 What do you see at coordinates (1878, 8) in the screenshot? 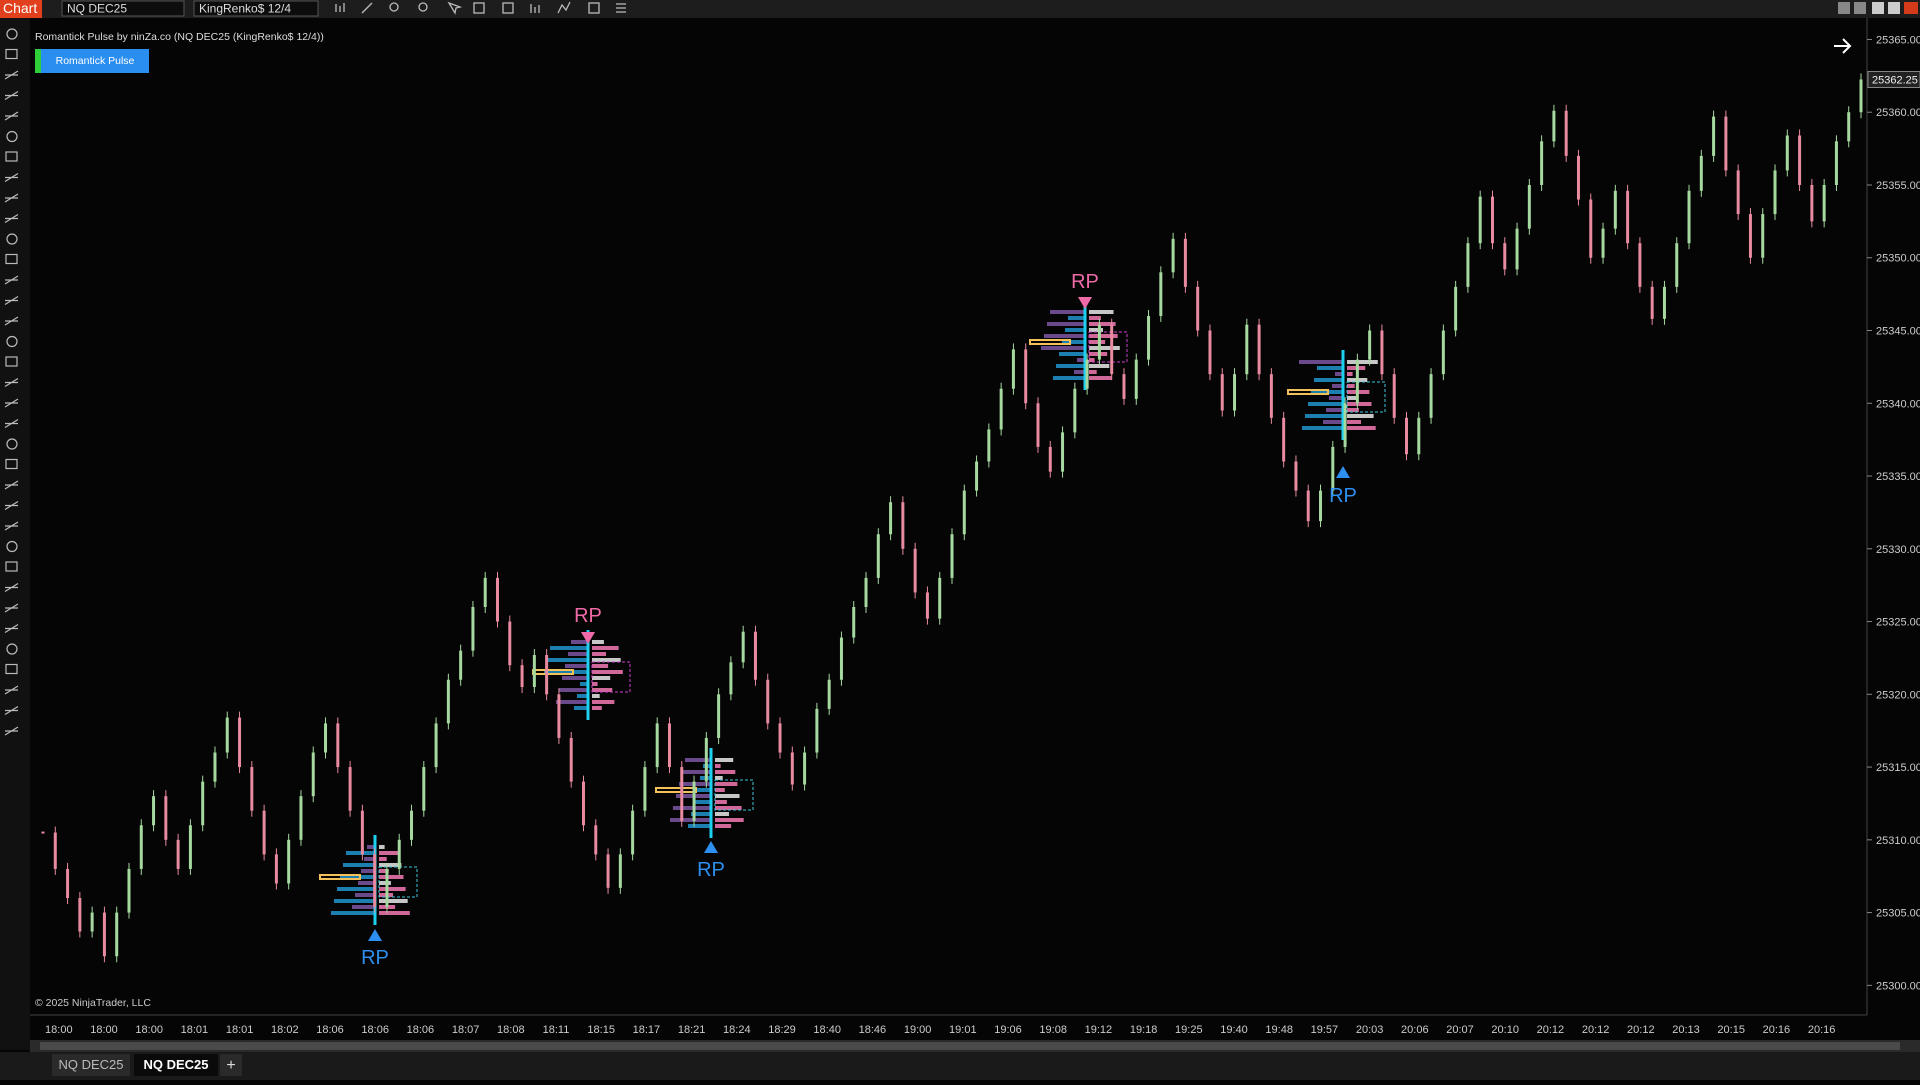
I see `minimize-button` at bounding box center [1878, 8].